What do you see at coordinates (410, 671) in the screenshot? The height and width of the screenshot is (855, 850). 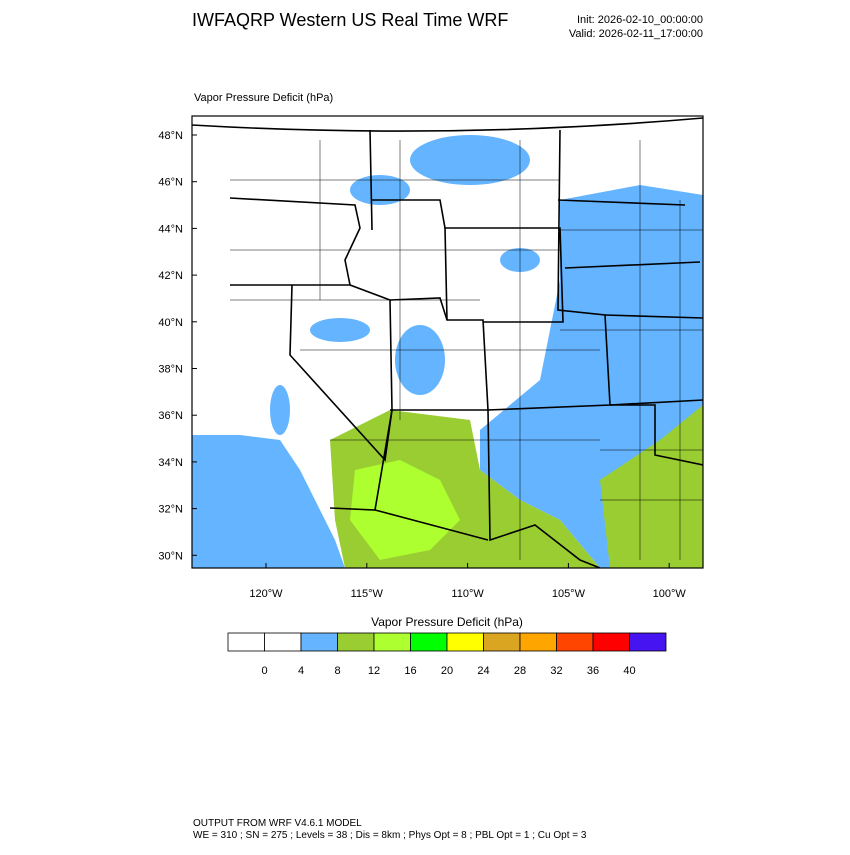 I see `colorbar-label: 16` at bounding box center [410, 671].